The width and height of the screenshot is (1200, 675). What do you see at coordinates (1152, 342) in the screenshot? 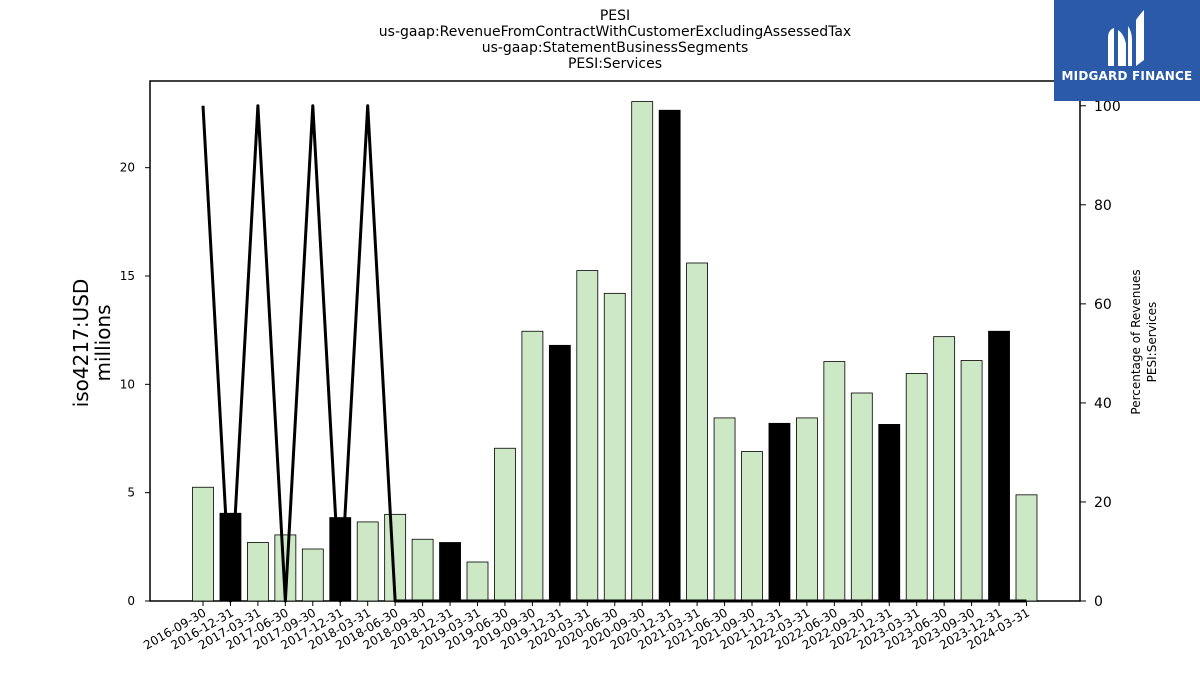
I see `y2-axis-label-line: PESI:Services` at bounding box center [1152, 342].